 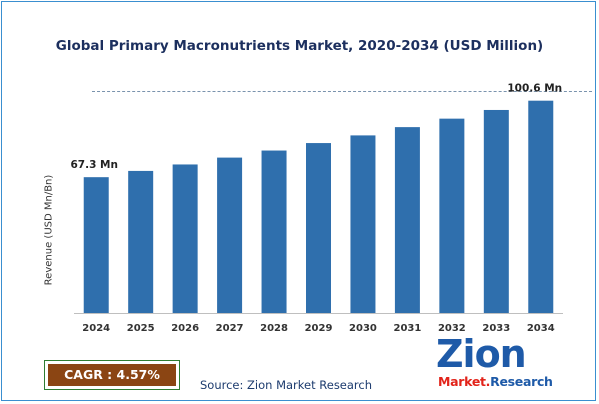 What do you see at coordinates (496, 211) in the screenshot?
I see `bar-2033` at bounding box center [496, 211].